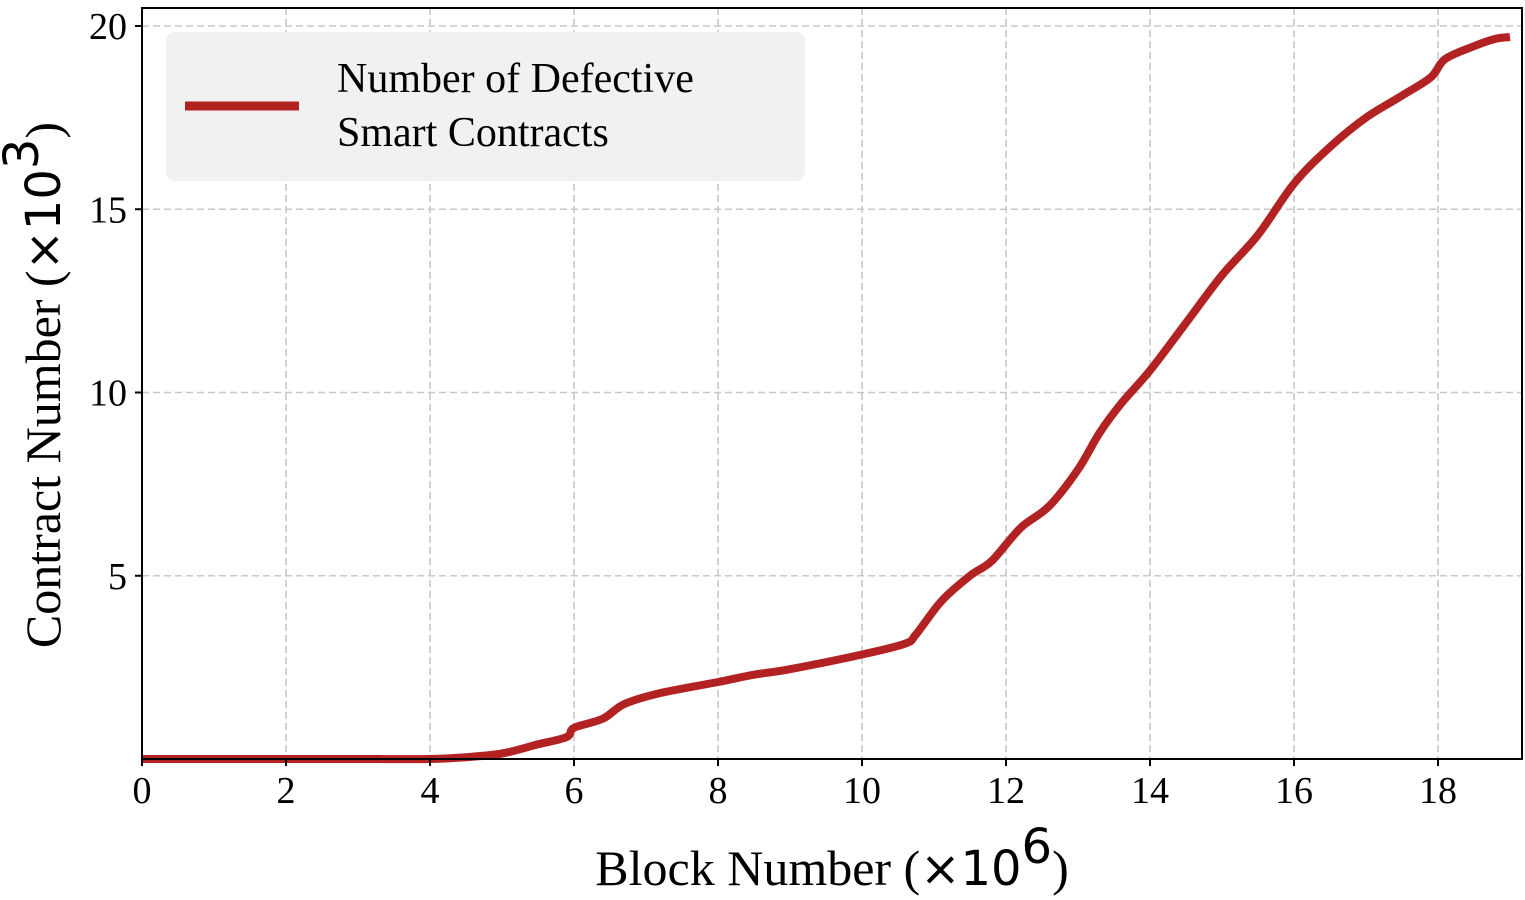 The image size is (1525, 900). I want to click on legend-label-line2: Smart Contracts, so click(473, 133).